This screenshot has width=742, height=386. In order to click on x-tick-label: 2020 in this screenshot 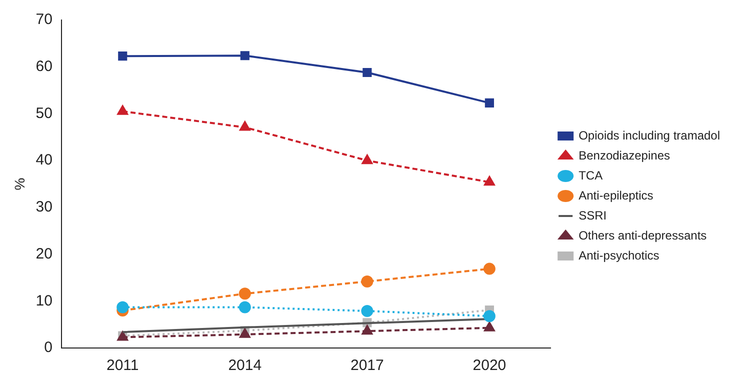, I will do `click(489, 365)`.